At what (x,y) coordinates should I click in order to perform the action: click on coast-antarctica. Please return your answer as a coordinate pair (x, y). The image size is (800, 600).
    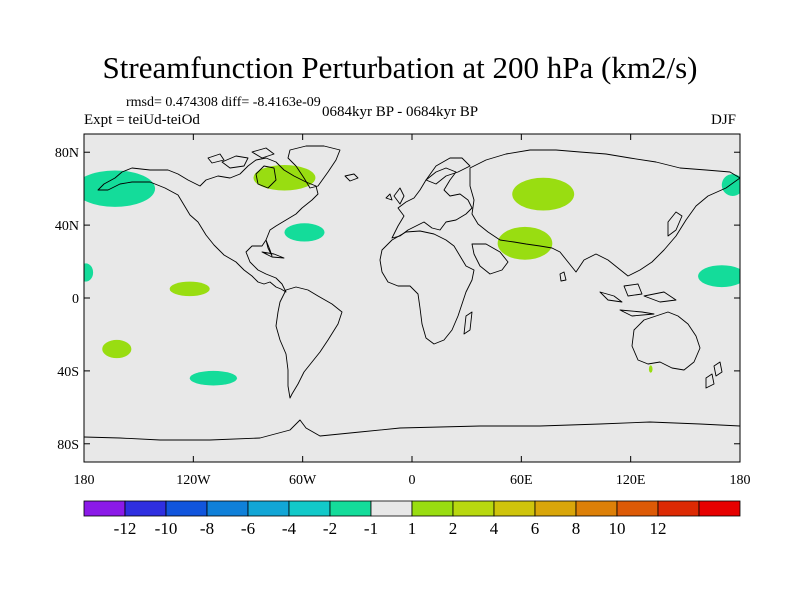
    Looking at the image, I should click on (412, 430).